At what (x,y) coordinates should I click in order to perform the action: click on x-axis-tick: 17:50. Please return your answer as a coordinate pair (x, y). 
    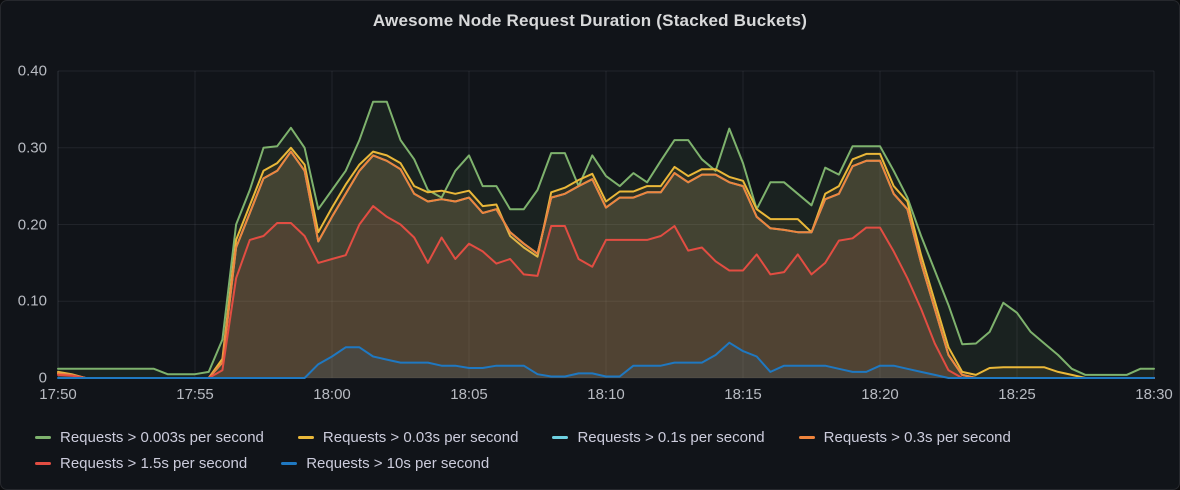
    Looking at the image, I should click on (58, 394).